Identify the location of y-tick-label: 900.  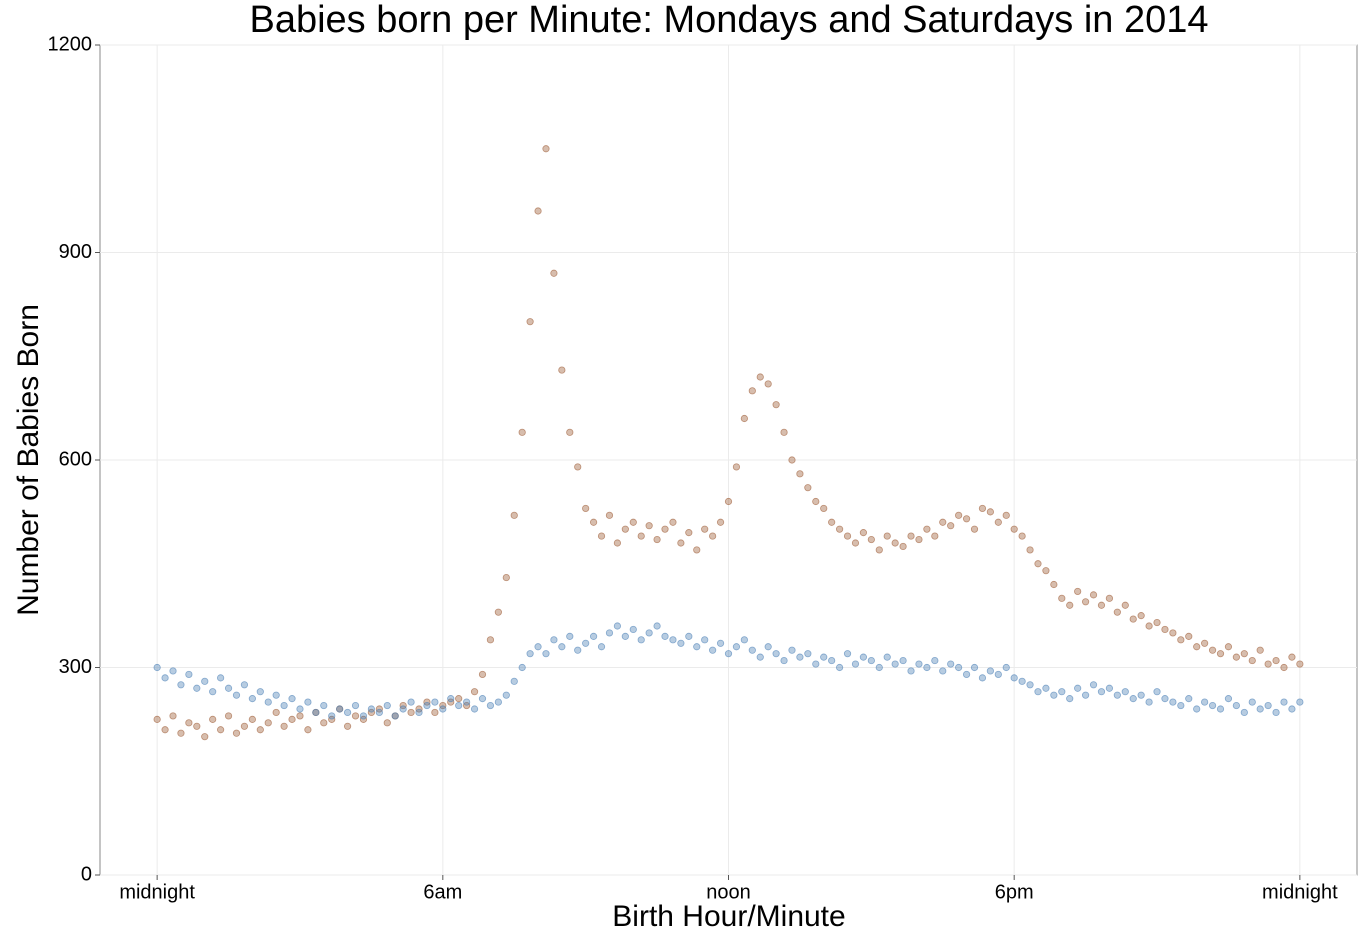
(75, 252).